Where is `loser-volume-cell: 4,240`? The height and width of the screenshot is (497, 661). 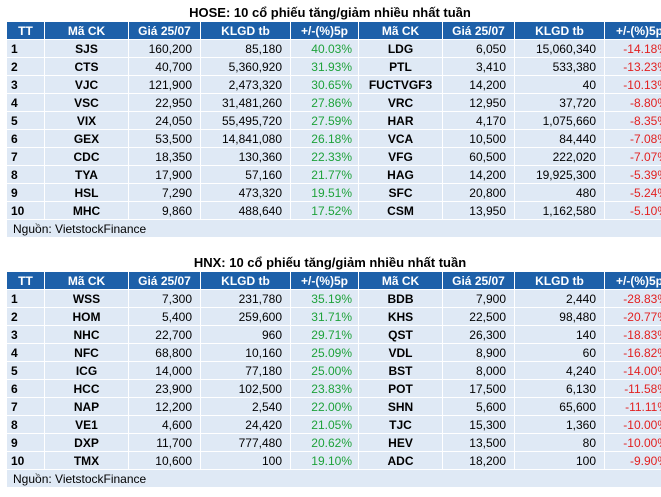 loser-volume-cell: 4,240 is located at coordinates (559, 370).